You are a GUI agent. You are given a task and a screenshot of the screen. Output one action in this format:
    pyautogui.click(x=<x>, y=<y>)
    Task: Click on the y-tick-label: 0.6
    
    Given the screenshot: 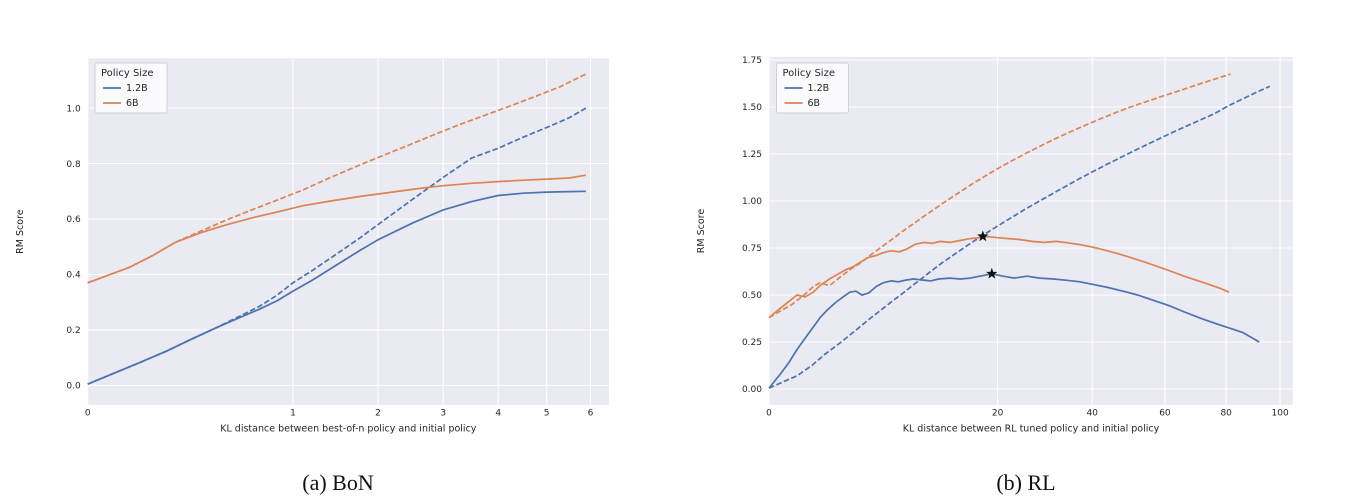 What is the action you would take?
    pyautogui.click(x=73, y=220)
    